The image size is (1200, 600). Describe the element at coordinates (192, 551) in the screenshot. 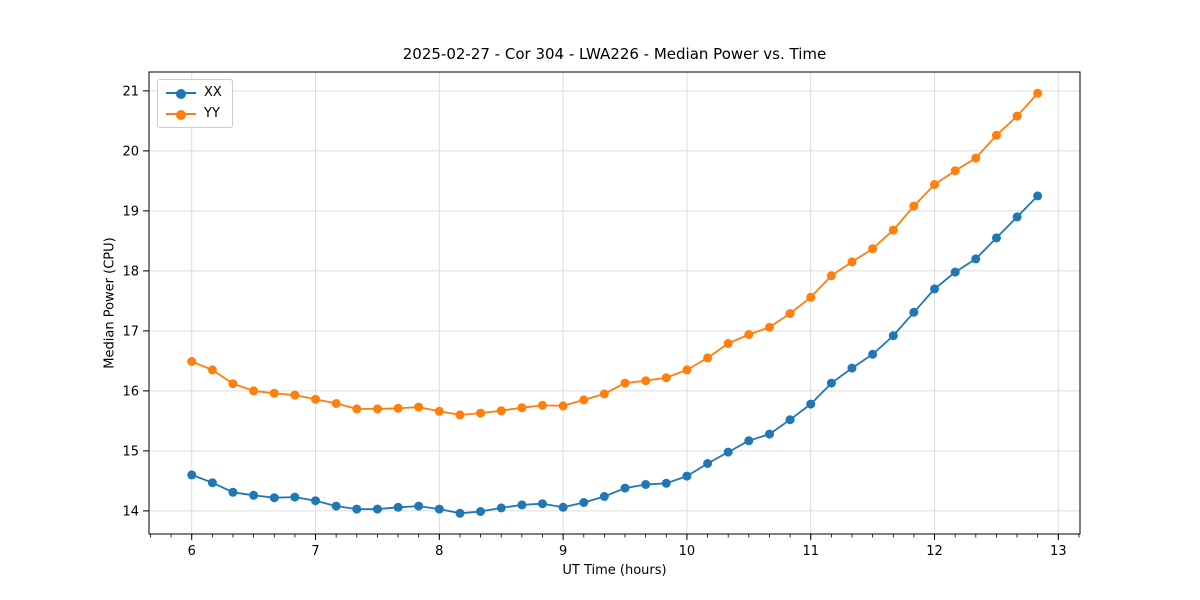

I see `x-tick-label: 6` at that location.